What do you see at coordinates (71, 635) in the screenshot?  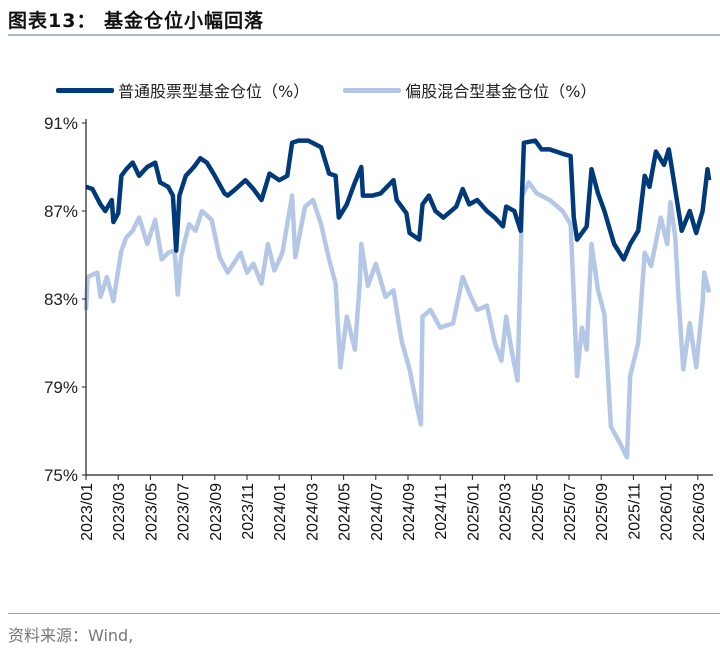 I see `source-note: 资料来源：Wind,` at bounding box center [71, 635].